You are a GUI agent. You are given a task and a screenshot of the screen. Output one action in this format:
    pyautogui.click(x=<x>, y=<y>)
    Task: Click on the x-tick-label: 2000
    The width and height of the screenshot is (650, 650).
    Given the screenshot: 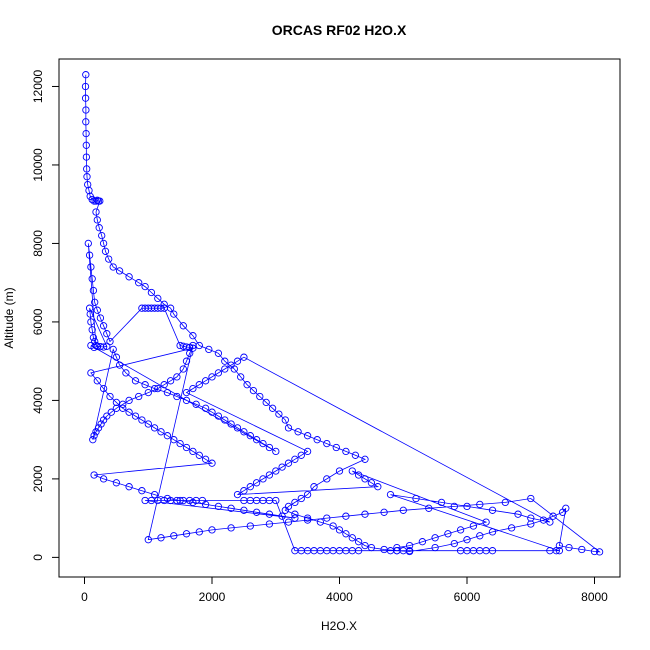 What is the action you would take?
    pyautogui.click(x=212, y=597)
    